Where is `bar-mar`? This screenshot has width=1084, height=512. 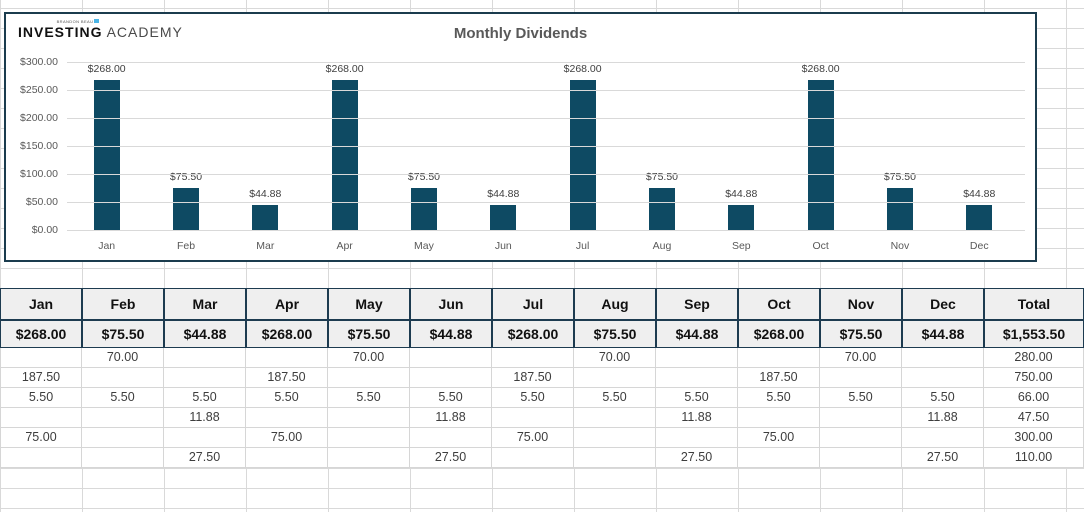 bar-mar is located at coordinates (265, 217).